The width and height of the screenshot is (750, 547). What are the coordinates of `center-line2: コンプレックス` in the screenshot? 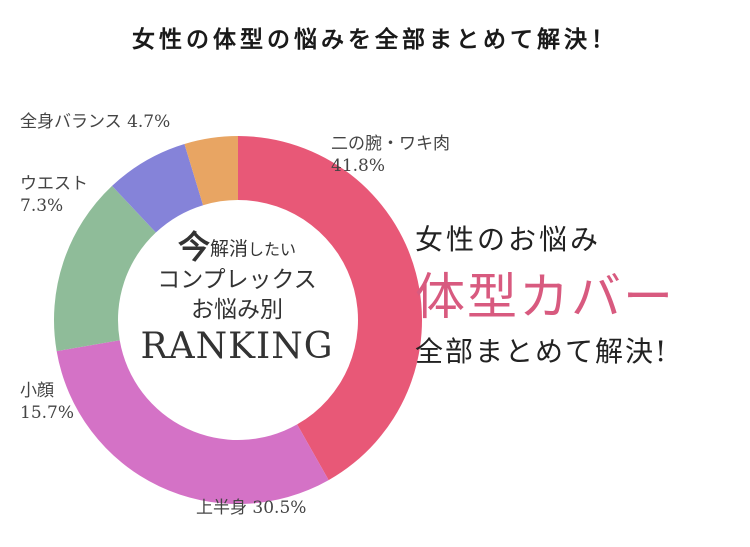 It's located at (237, 280).